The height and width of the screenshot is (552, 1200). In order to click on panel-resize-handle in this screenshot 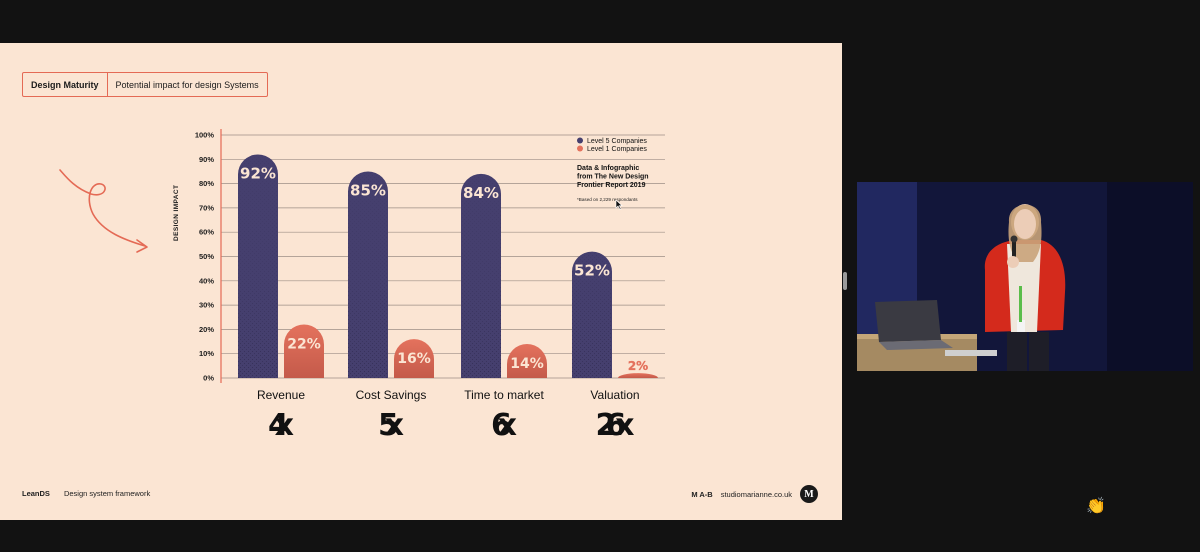, I will do `click(845, 281)`.